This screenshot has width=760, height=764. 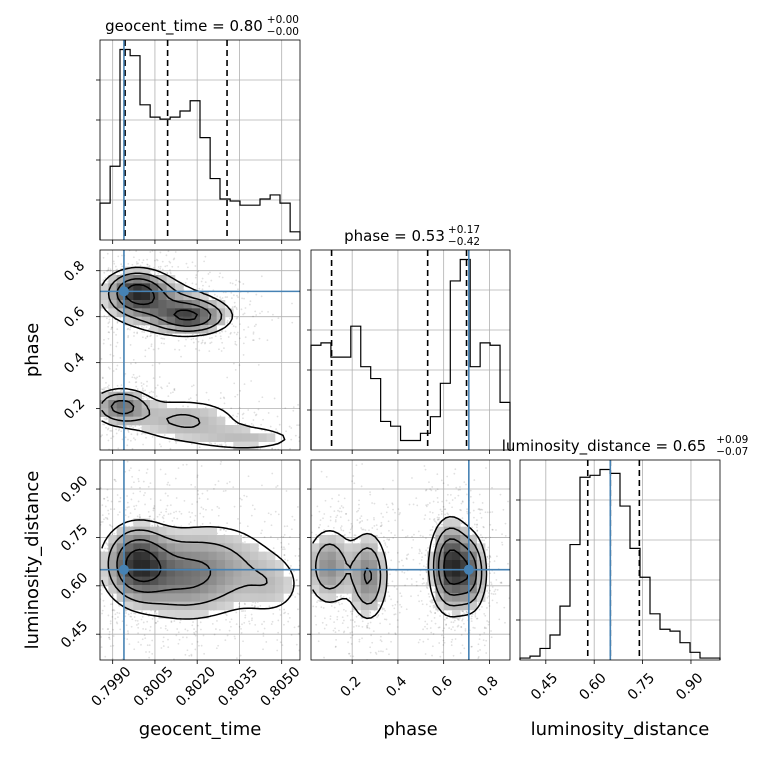 I want to click on histogram-panel-geocent_time: geocent_time = 0.80+0.00−0.00, so click(x=198, y=129).